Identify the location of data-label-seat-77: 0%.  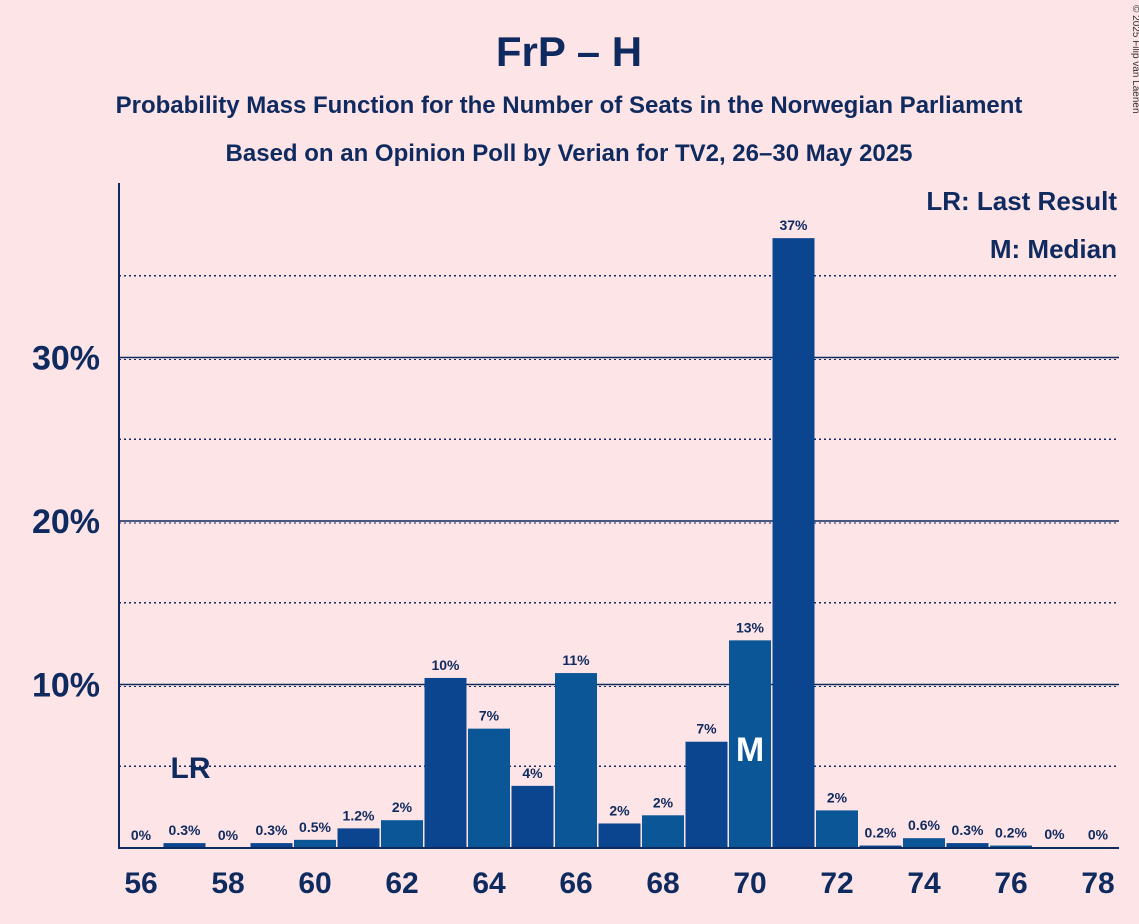
(1054, 834).